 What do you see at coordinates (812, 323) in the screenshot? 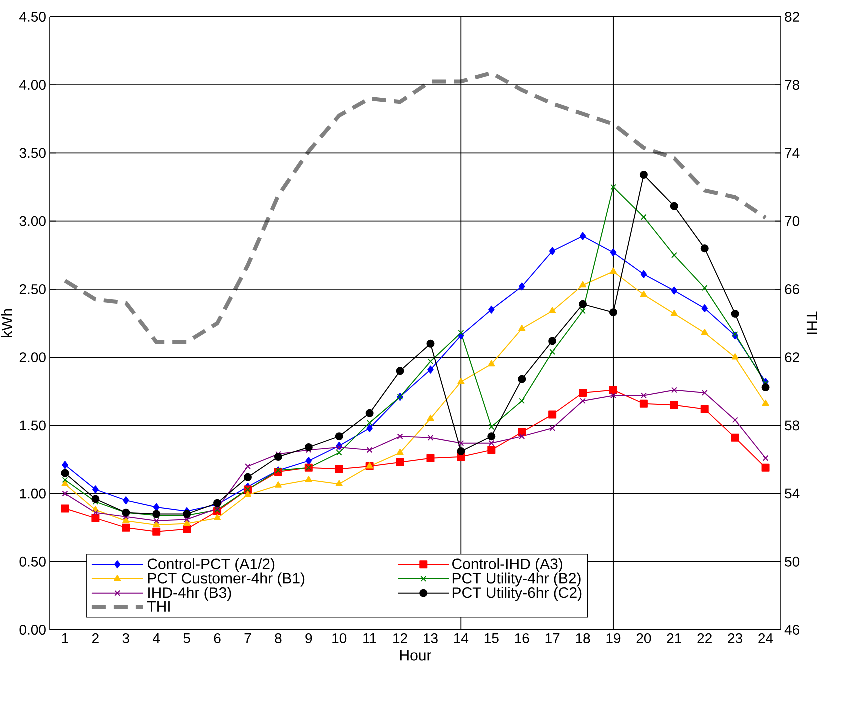
I see `y2-axis-title: THI` at bounding box center [812, 323].